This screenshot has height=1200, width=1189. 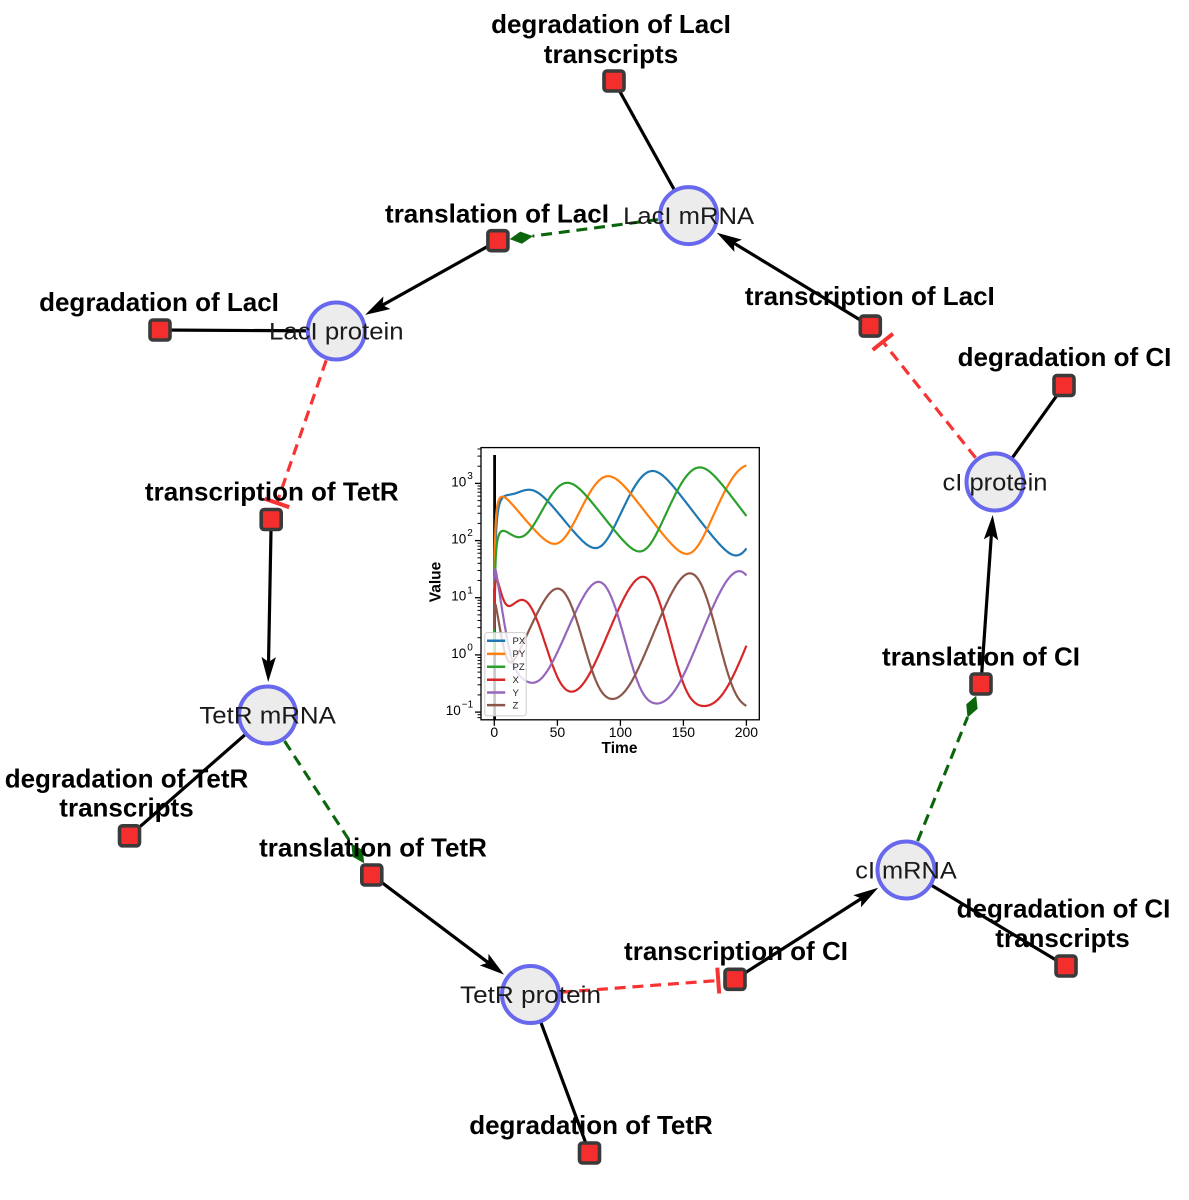 What do you see at coordinates (516, 680) in the screenshot?
I see `svg-text: X` at bounding box center [516, 680].